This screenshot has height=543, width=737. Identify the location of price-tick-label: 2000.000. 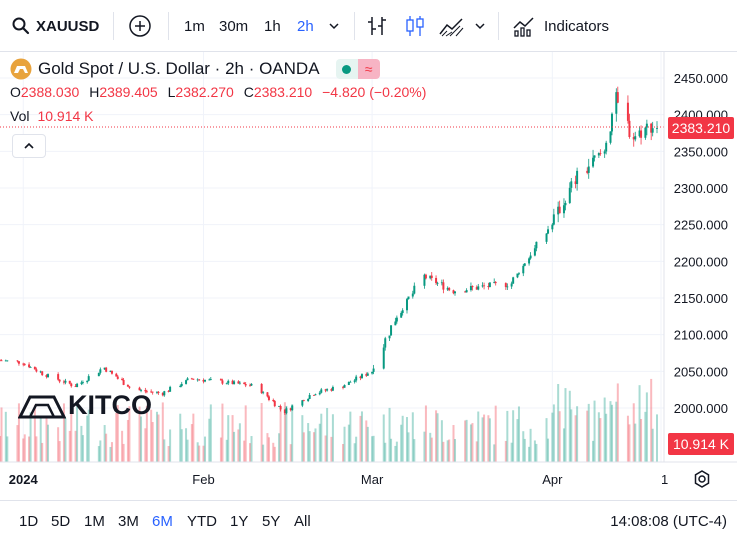
(701, 408).